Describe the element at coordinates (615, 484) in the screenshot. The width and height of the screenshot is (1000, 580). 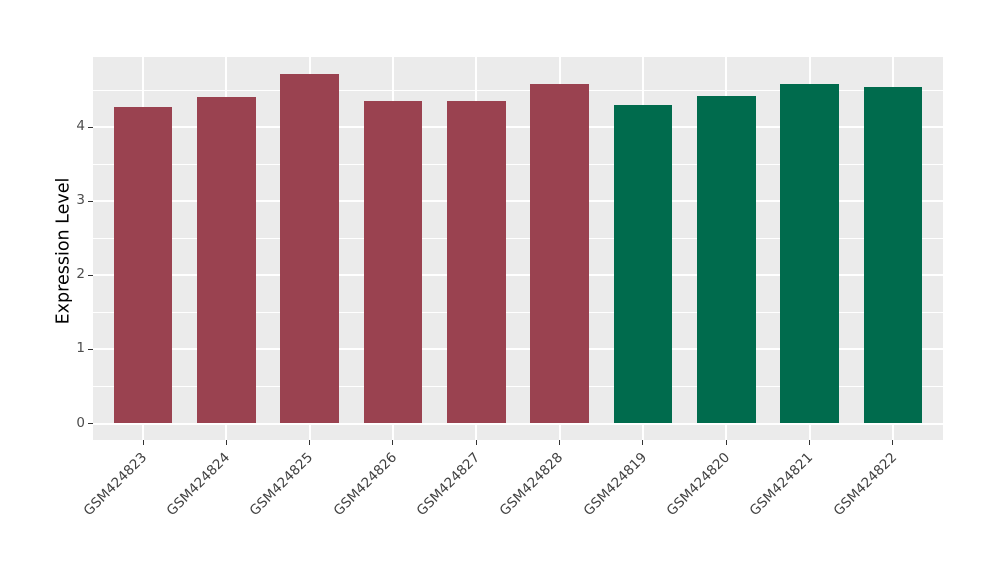
I see `x-tick-label: GSM424819` at that location.